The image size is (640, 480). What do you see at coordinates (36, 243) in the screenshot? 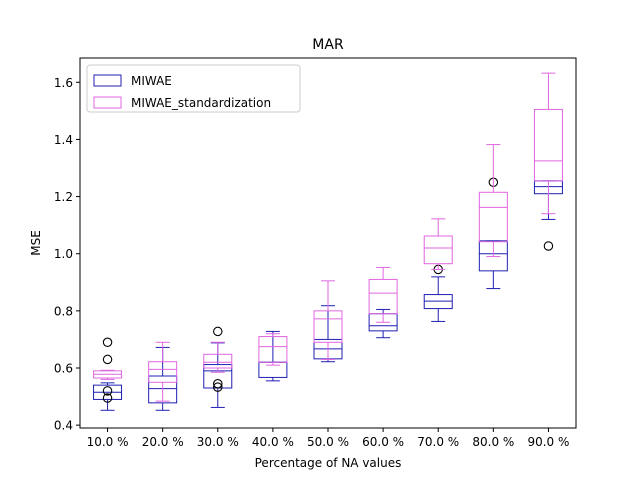
I see `y-axis-label: MSE` at bounding box center [36, 243].